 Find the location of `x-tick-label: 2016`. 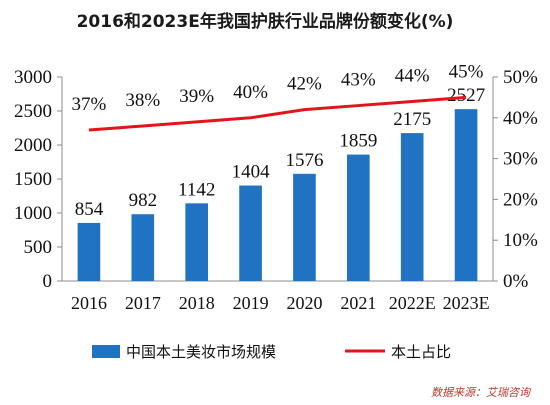

x-tick-label: 2016 is located at coordinates (89, 303).